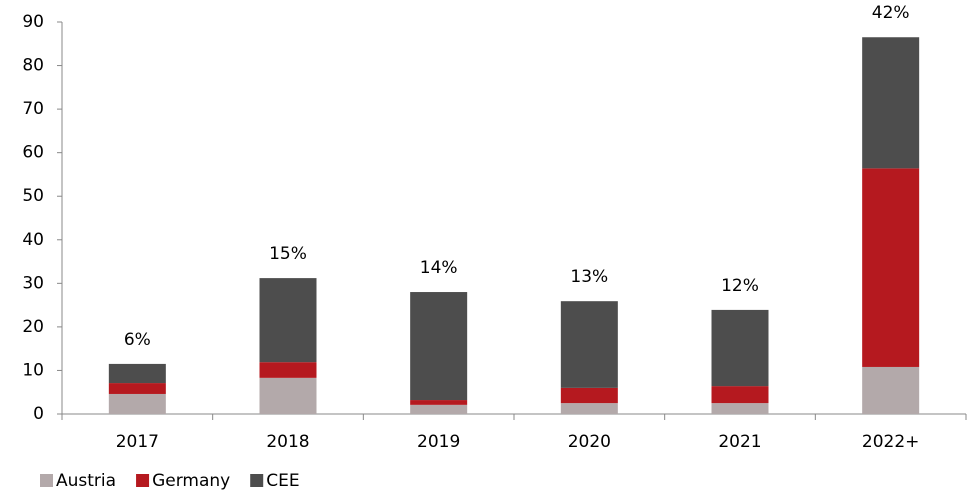 Image resolution: width=977 pixels, height=491 pixels. Describe the element at coordinates (891, 442) in the screenshot. I see `x-tick-label: 2022+` at that location.